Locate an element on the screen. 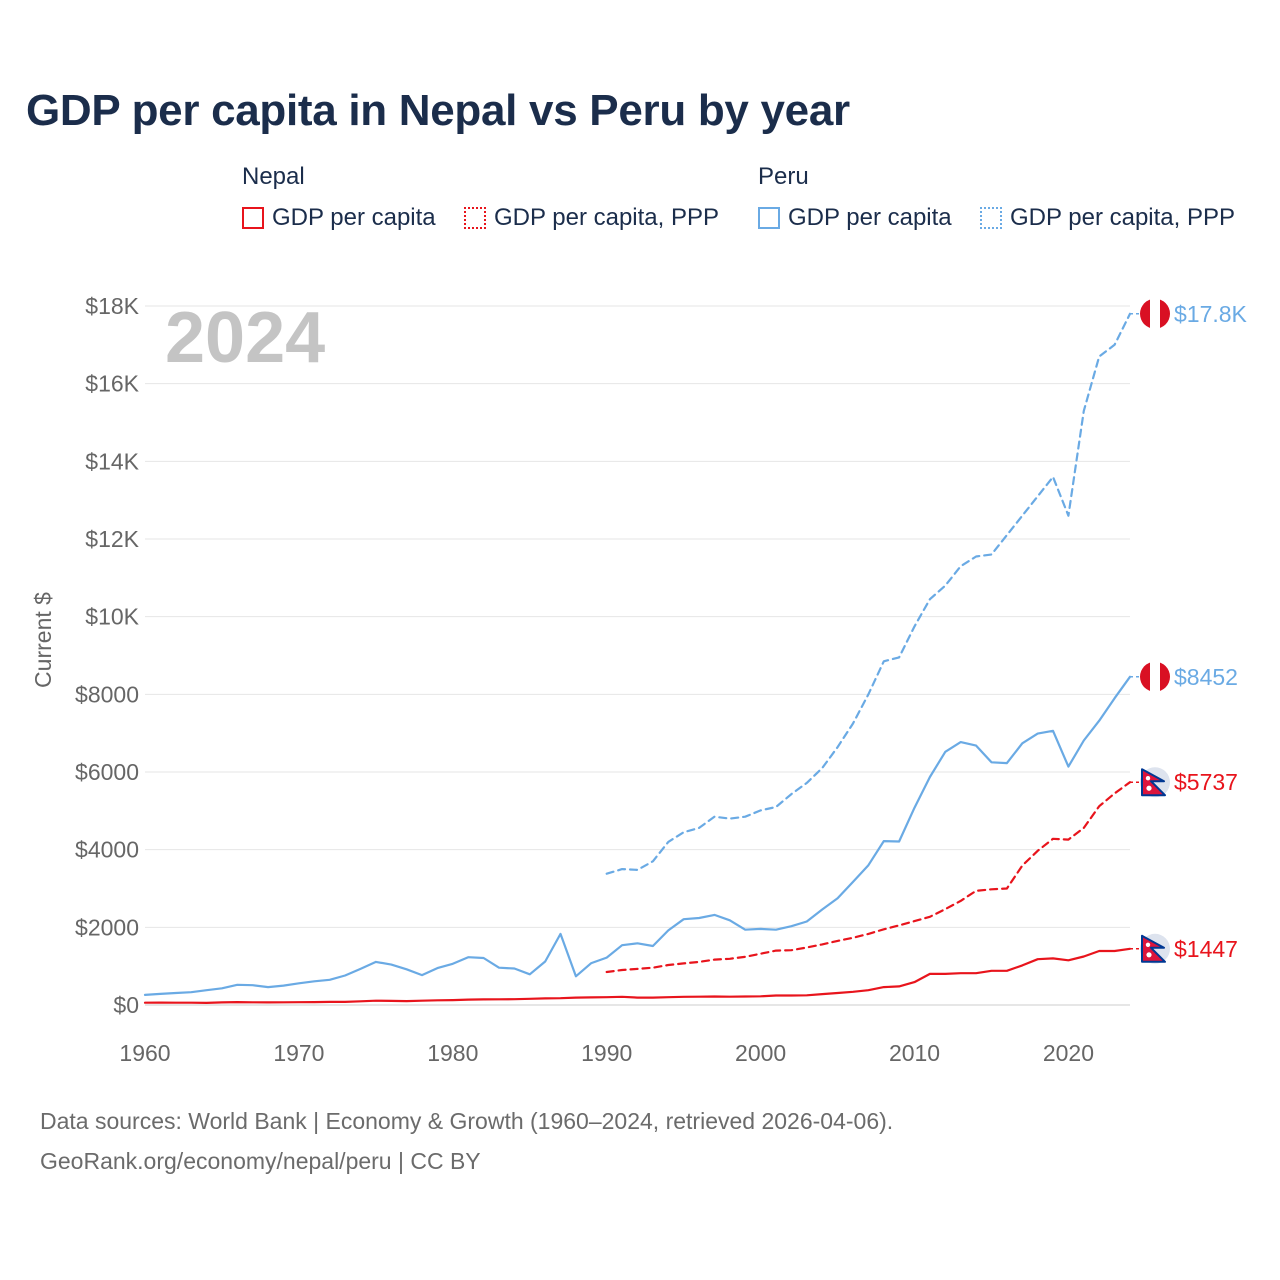 The height and width of the screenshot is (1280, 1280). footer-link: GeoRank.org/economy/nepal/peru | CC BY is located at coordinates (260, 1161).